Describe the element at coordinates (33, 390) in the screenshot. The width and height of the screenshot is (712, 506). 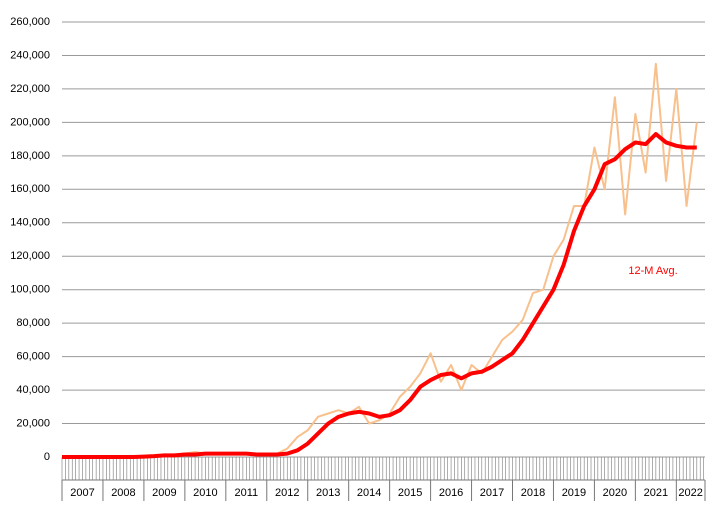
I see `y-tick-label: 40,000` at that location.